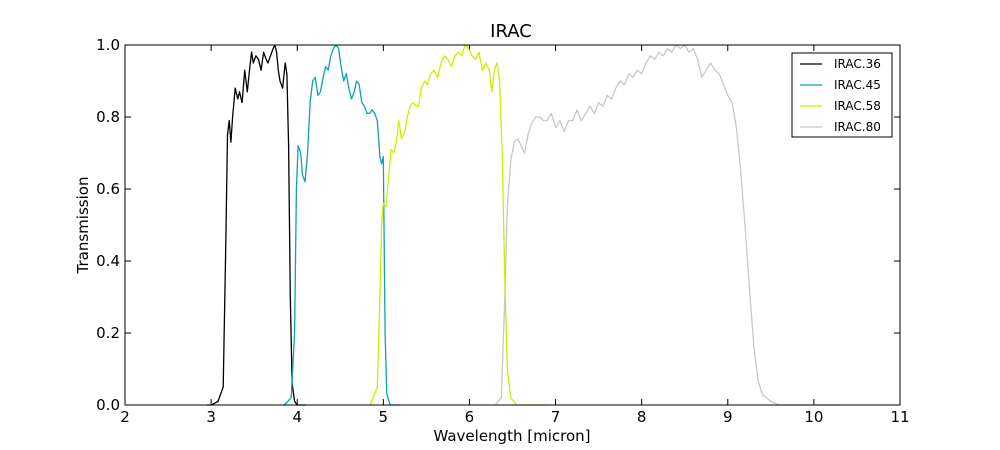 The height and width of the screenshot is (450, 1000). I want to click on y-tick-label: 1.0, so click(108, 45).